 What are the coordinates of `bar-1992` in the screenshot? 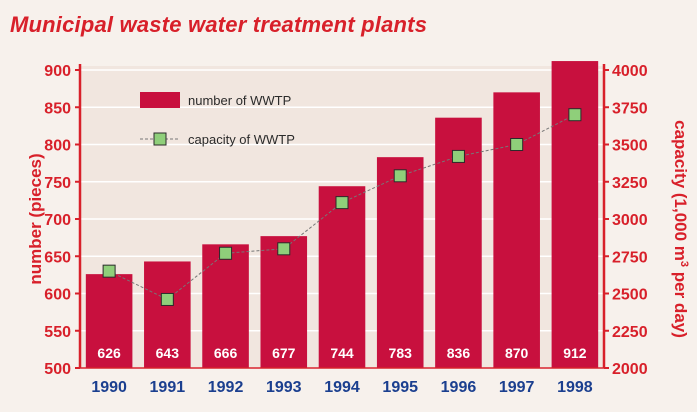 It's located at (225, 306).